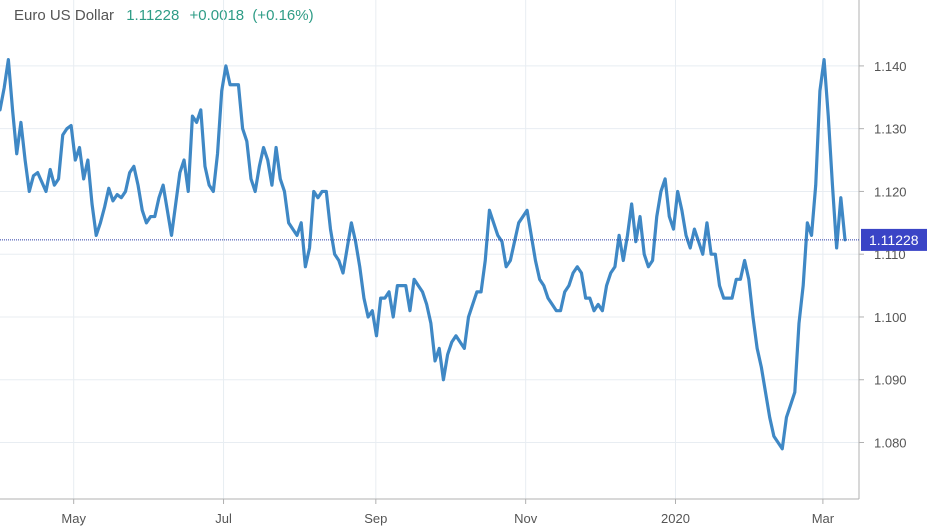  What do you see at coordinates (890, 380) in the screenshot?
I see `y-tick-label: 1.090` at bounding box center [890, 380].